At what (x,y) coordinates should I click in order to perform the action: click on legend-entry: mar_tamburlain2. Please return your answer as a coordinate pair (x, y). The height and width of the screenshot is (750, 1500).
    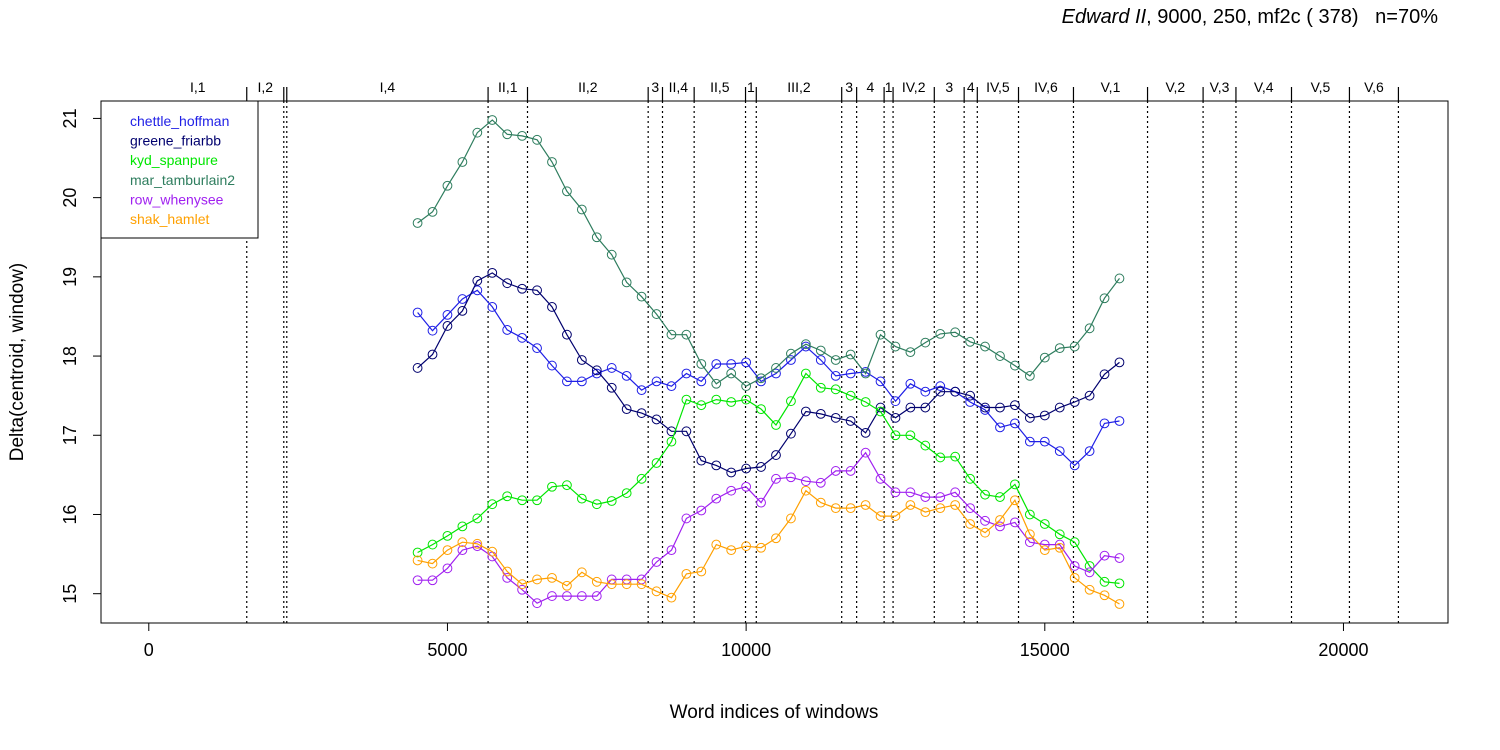
    Looking at the image, I should click on (182, 180).